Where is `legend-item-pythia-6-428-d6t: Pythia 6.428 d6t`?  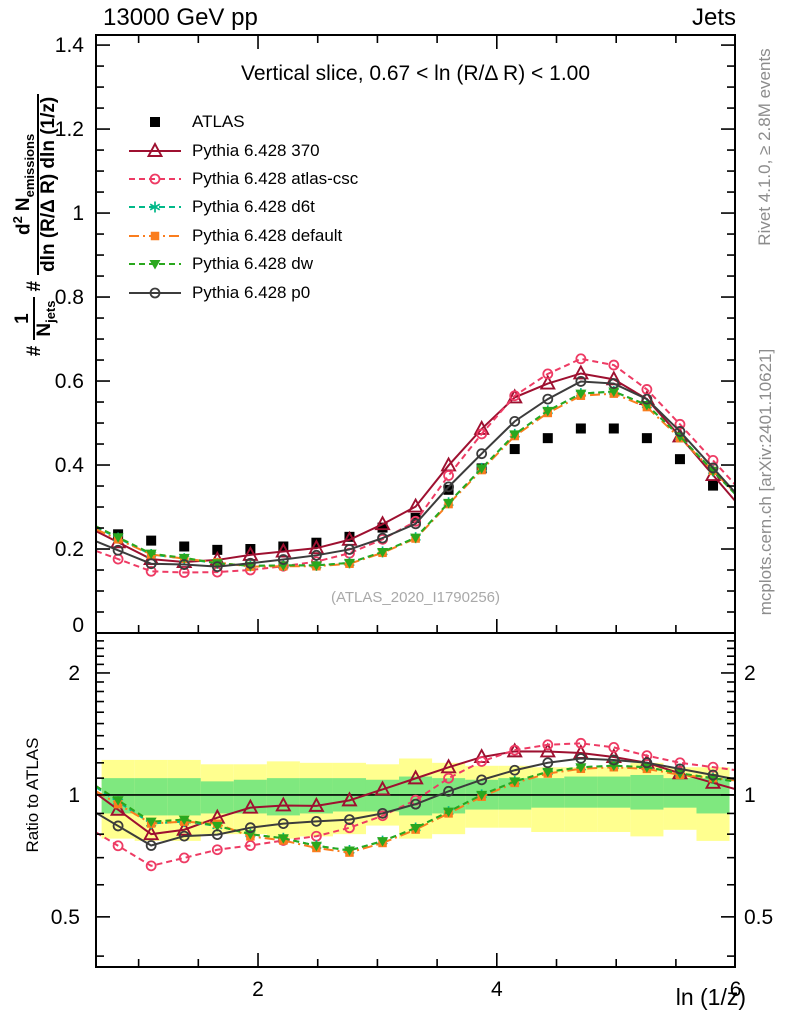
legend-item-pythia-6-428-d6t: Pythia 6.428 d6t is located at coordinates (243, 207).